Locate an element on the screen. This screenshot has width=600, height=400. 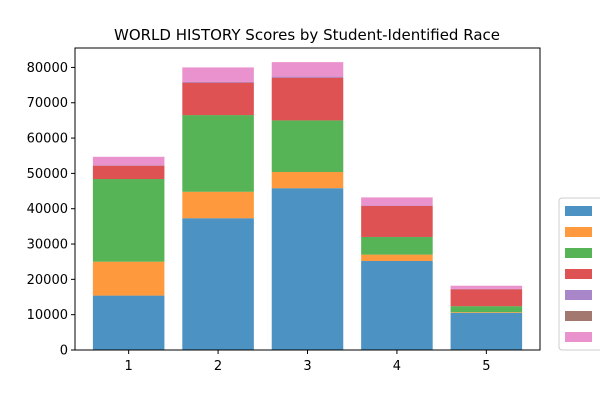
bar-segment-s7-c5 is located at coordinates (486, 287).